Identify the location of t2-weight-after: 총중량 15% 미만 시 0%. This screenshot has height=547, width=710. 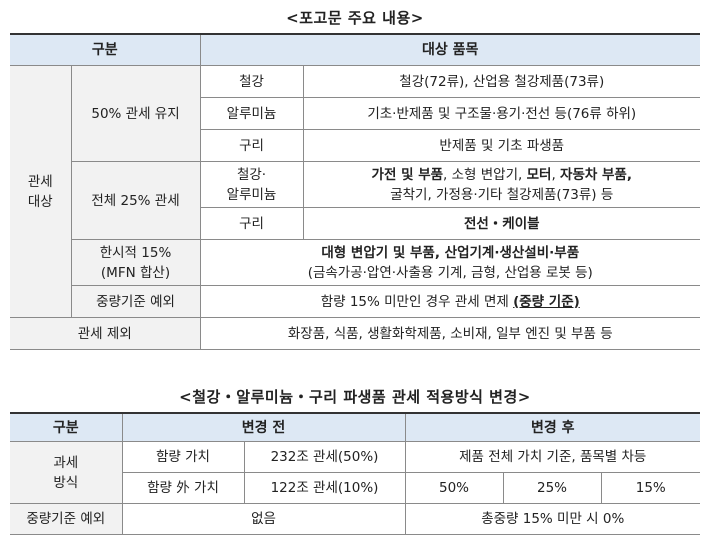
(552, 519).